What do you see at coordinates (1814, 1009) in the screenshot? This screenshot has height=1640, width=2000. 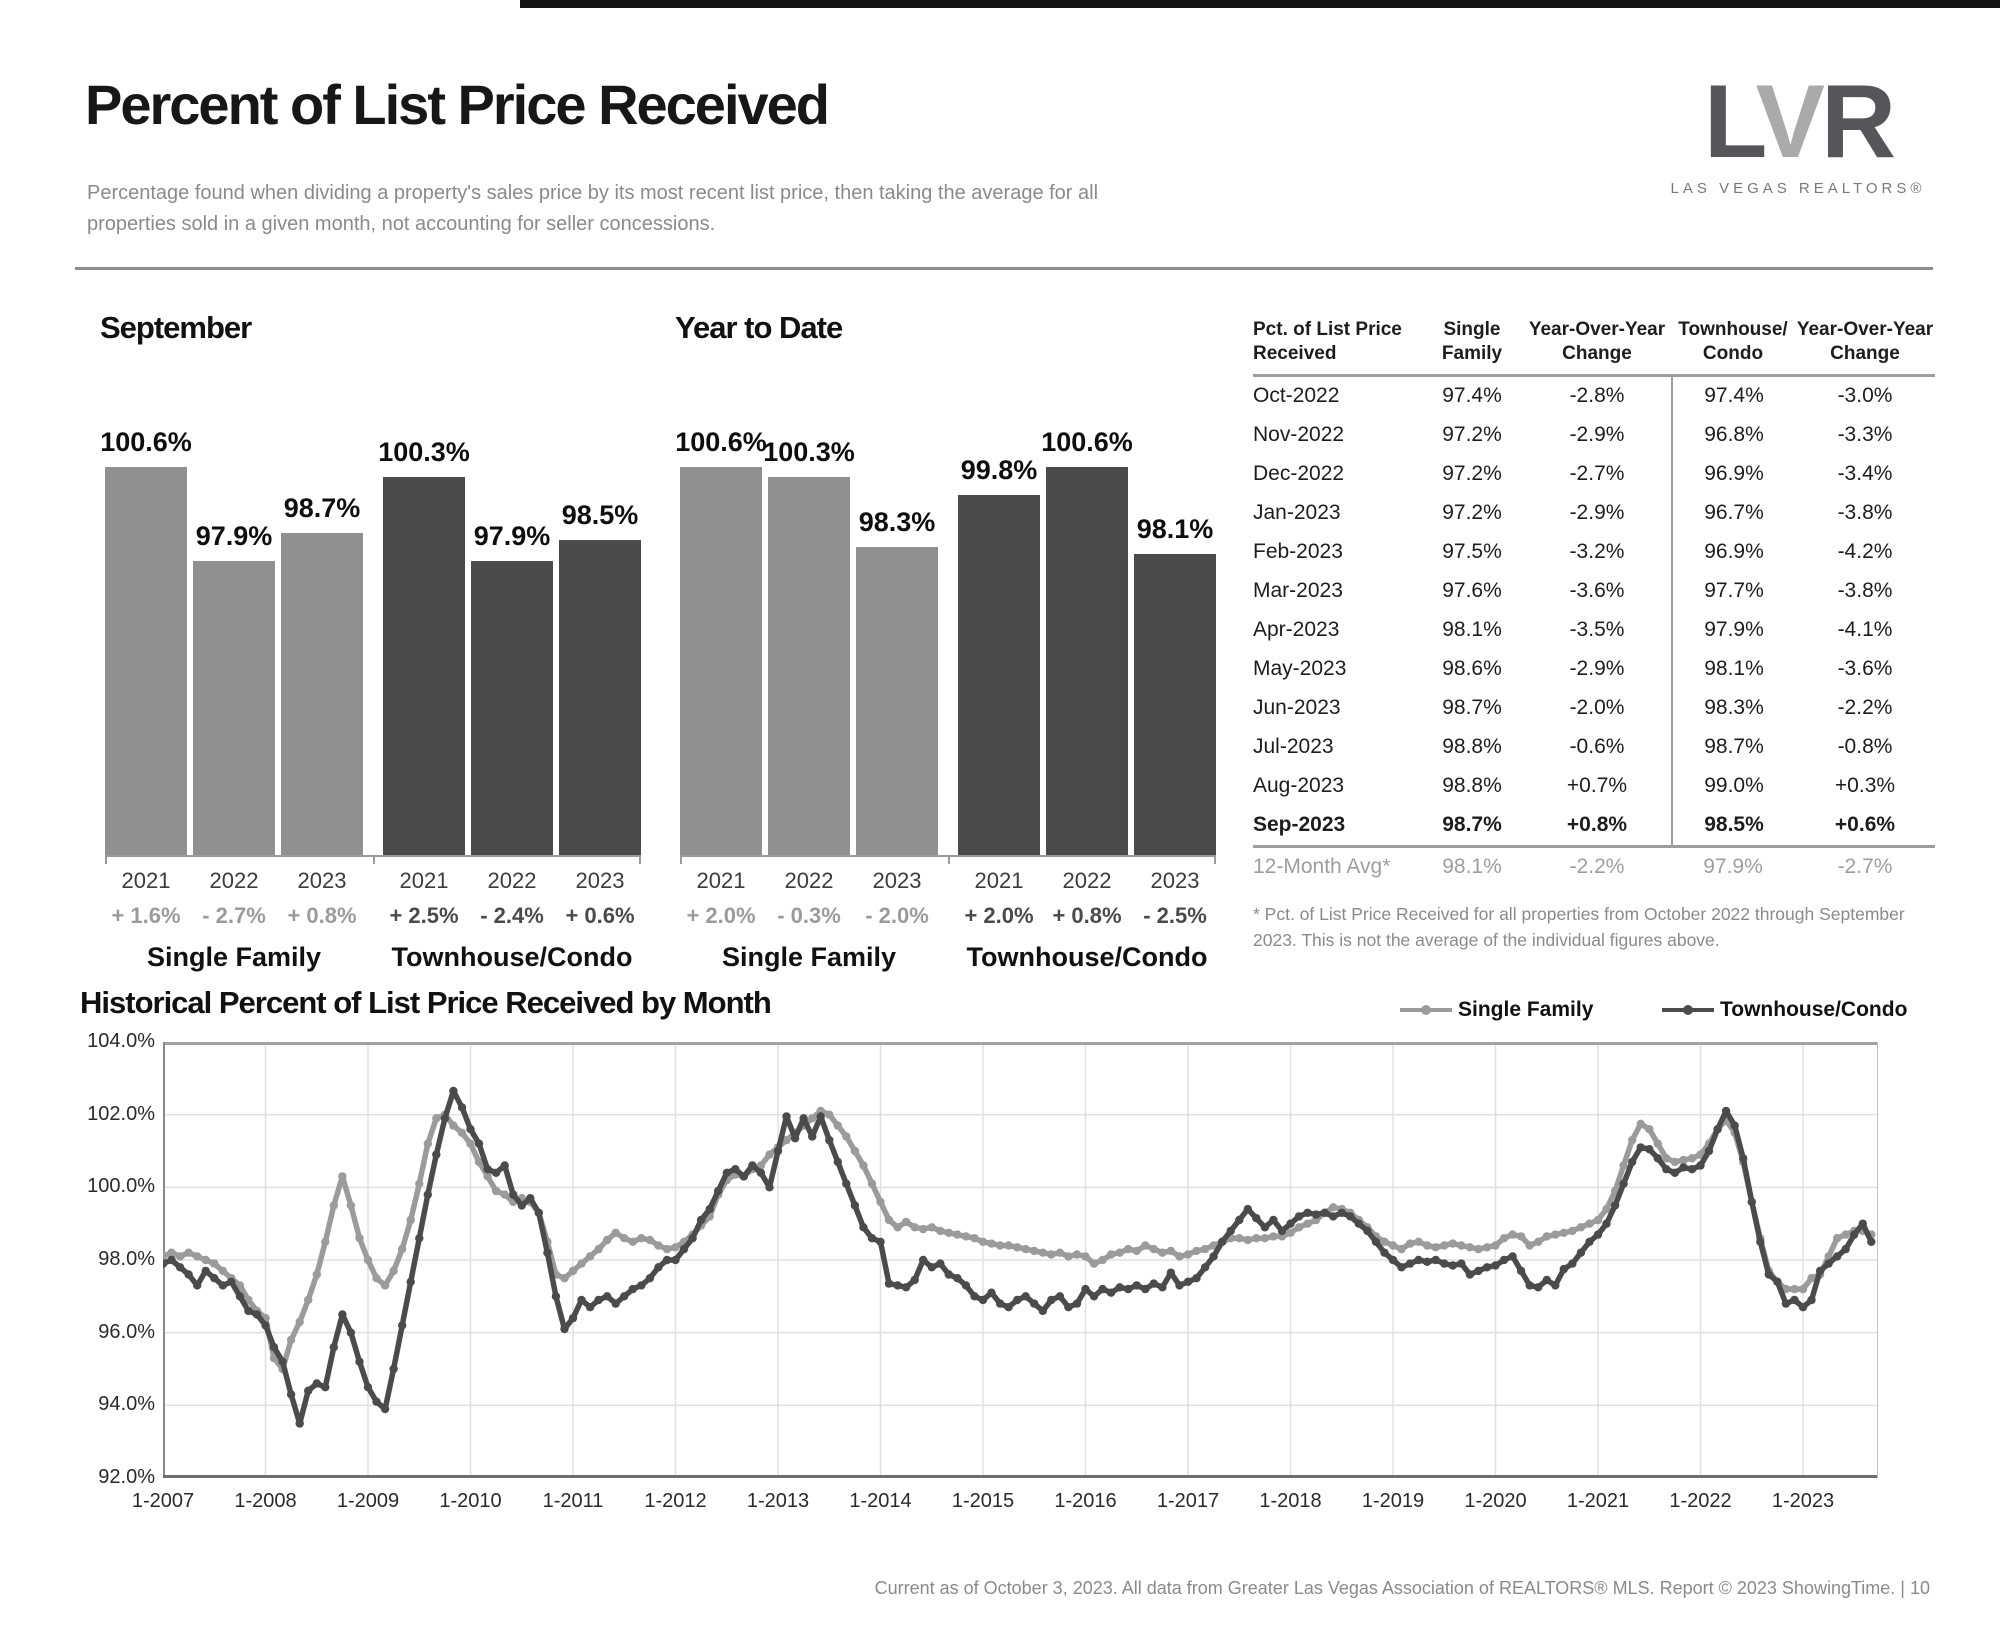 I see `legend-label: Townhouse/Condo` at bounding box center [1814, 1009].